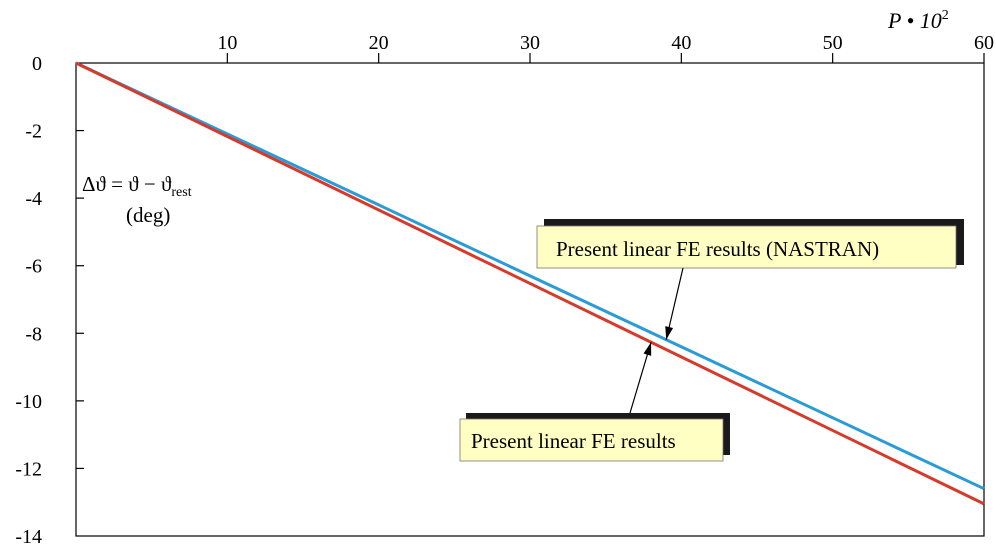  I want to click on x-tick-label: 60, so click(984, 43).